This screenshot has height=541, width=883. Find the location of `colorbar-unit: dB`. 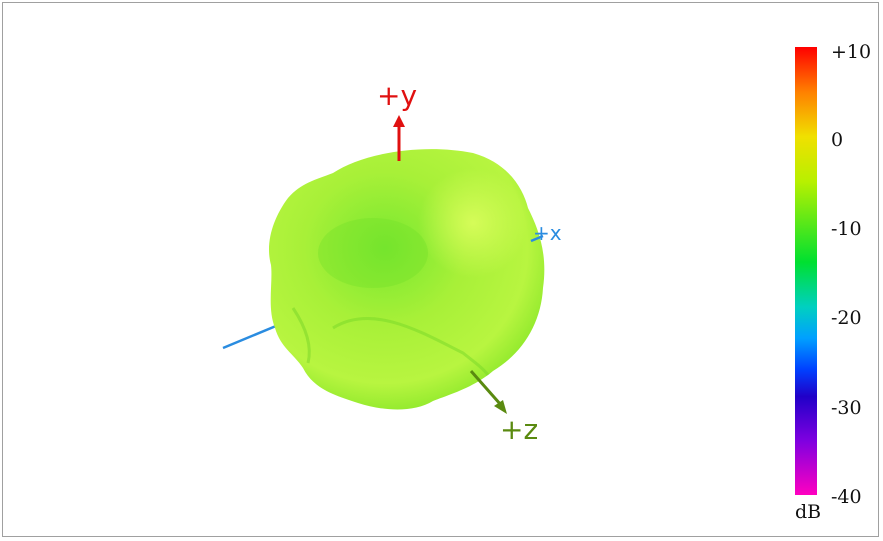

colorbar-unit: dB is located at coordinates (808, 512).